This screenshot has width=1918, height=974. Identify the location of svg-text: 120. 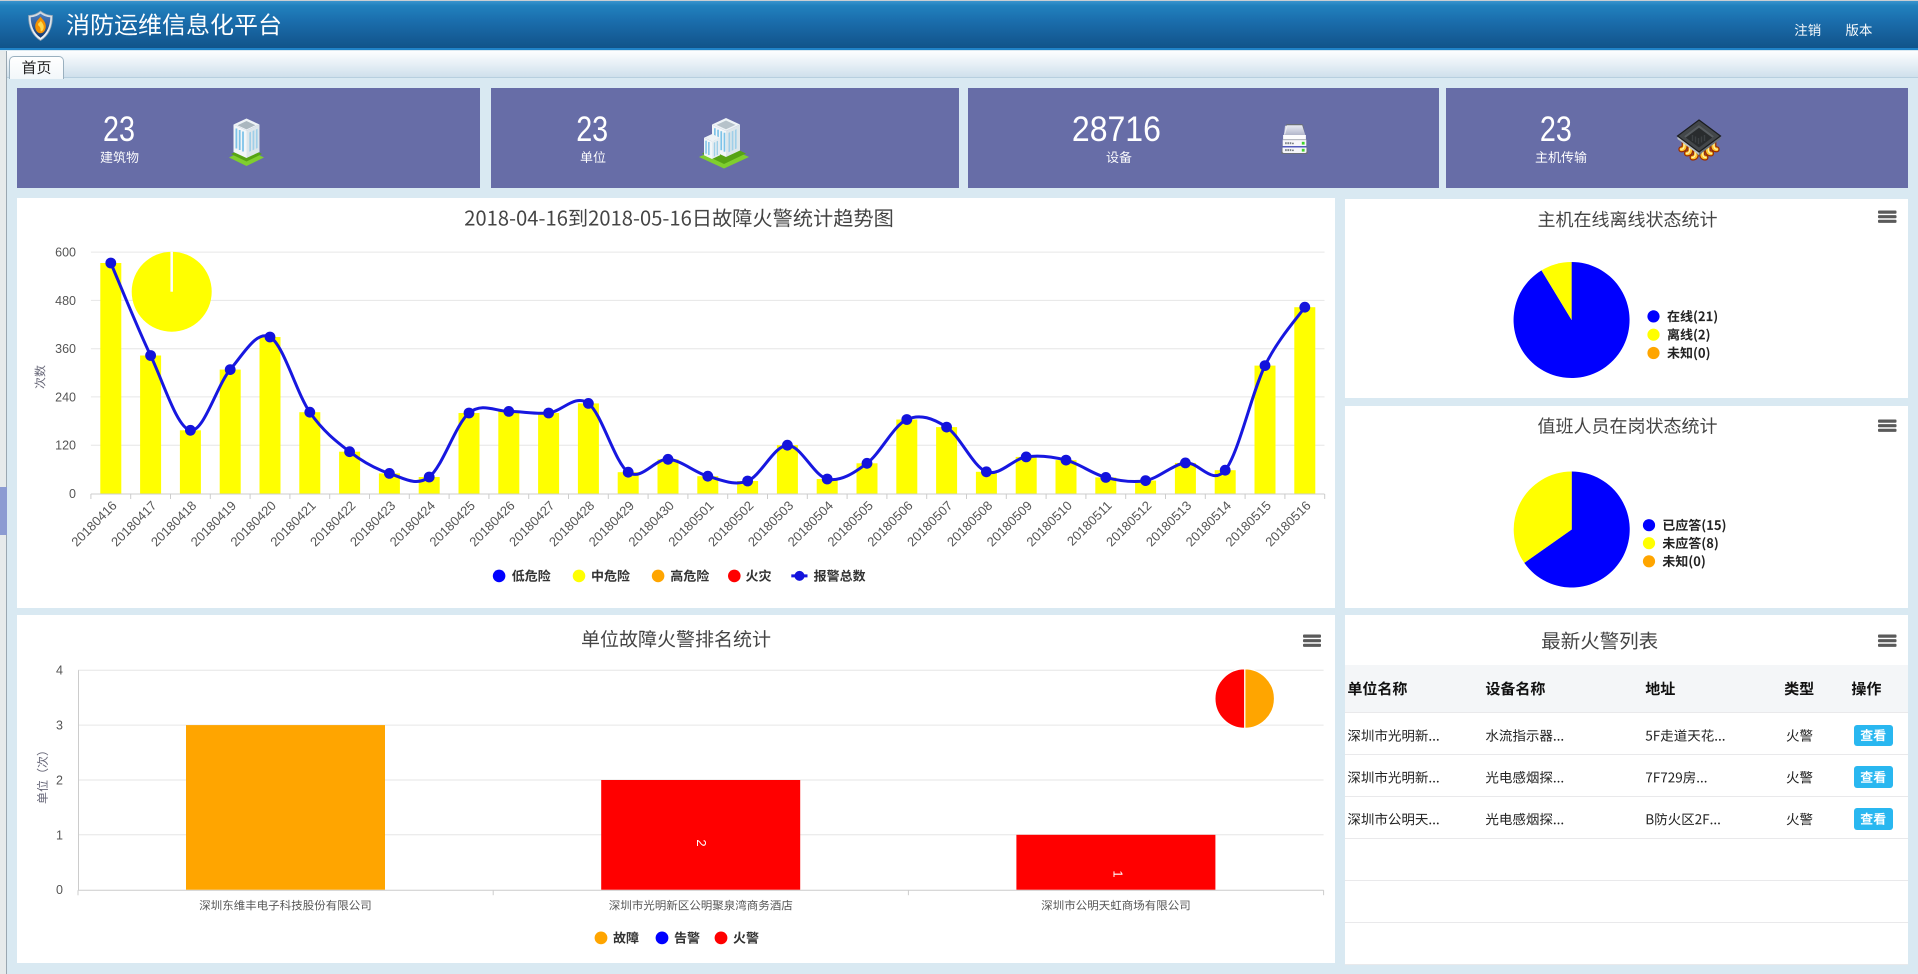
(65, 446).